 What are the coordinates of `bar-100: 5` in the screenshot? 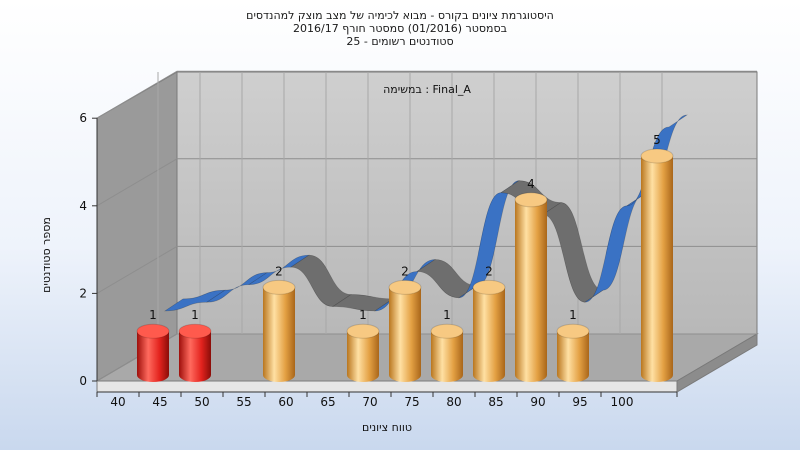 It's located at (657, 257).